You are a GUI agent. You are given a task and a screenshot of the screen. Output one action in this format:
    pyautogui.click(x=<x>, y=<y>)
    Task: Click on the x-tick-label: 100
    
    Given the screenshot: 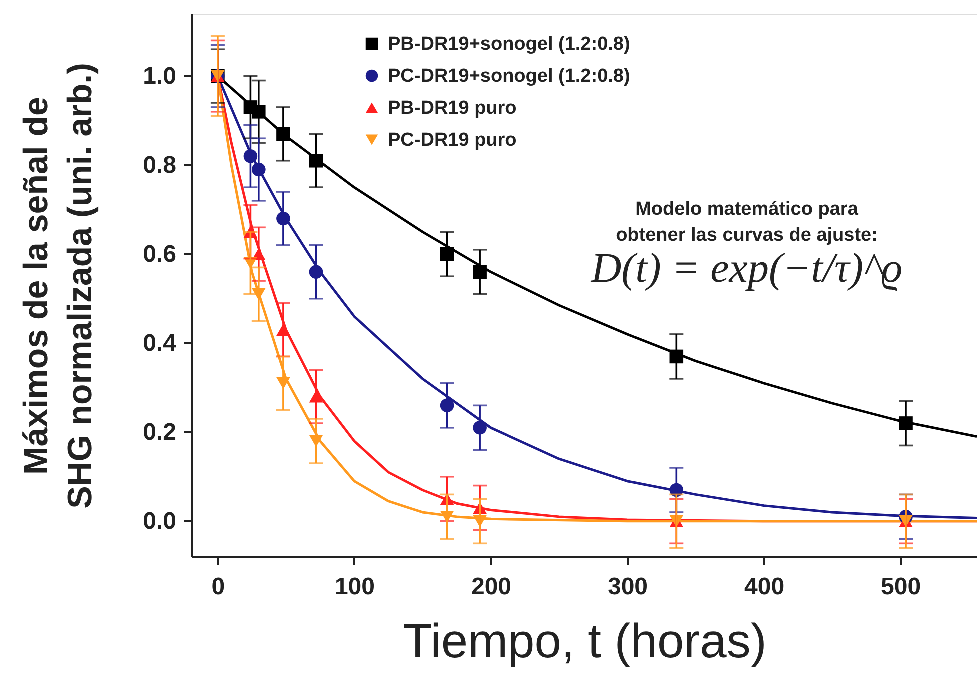 What is the action you would take?
    pyautogui.click(x=354, y=587)
    